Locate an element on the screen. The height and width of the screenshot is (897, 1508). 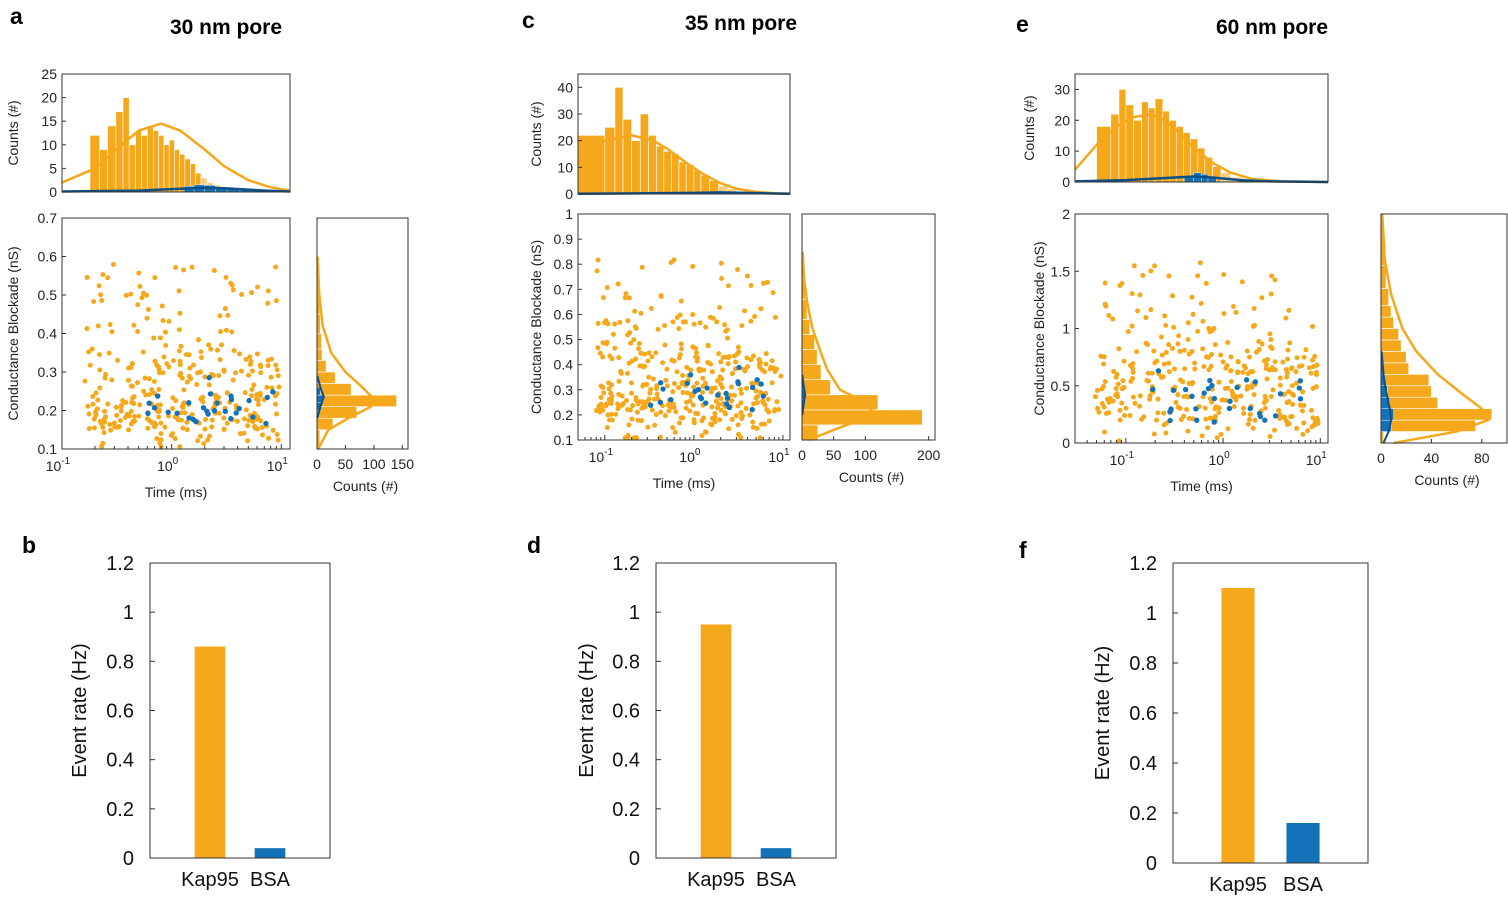
y-tick-label: 0.2 is located at coordinates (48, 411).